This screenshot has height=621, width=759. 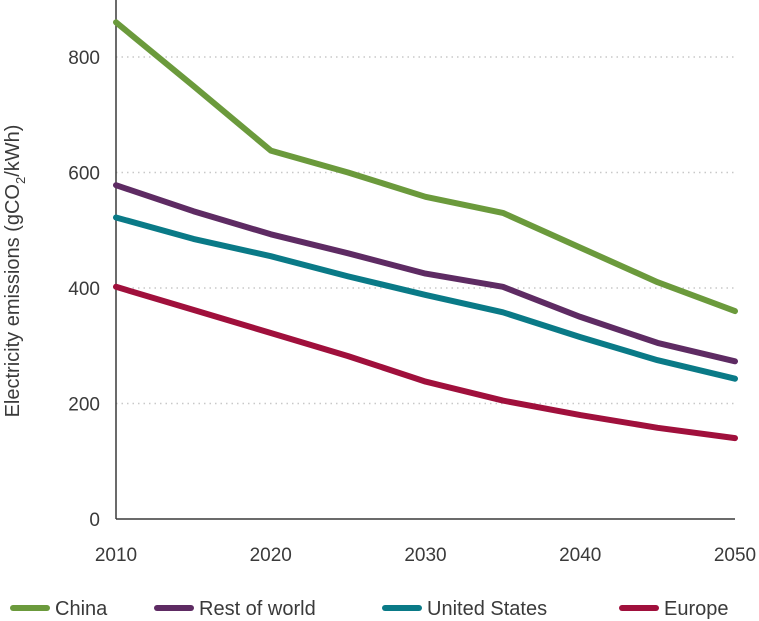 I want to click on legend: China Rest of world United States Europe, so click(x=369, y=609).